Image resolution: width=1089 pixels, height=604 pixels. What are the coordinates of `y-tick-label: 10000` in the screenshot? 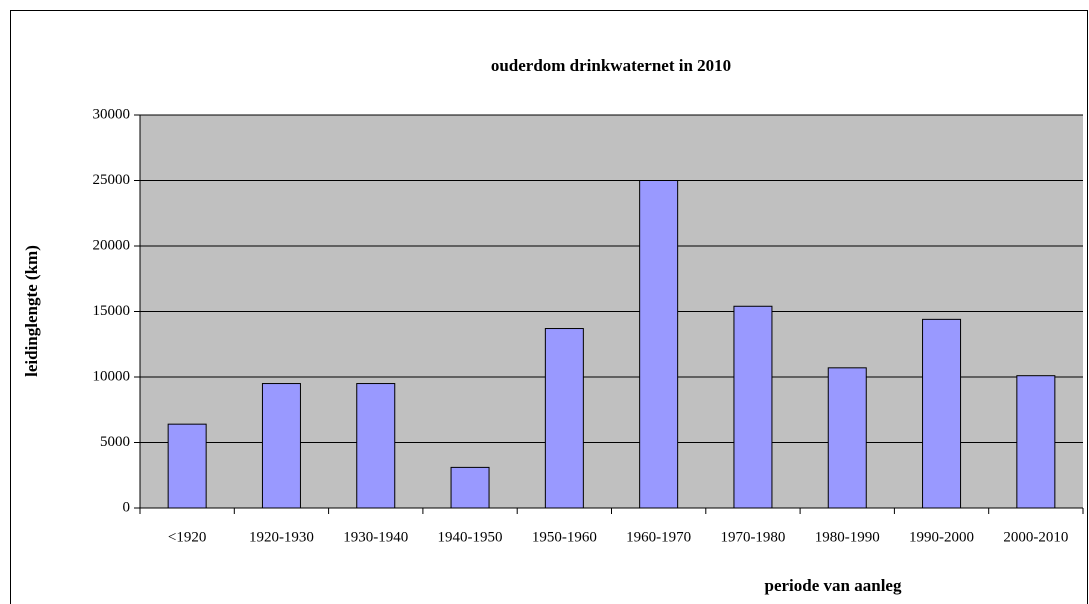 It's located at (112, 376).